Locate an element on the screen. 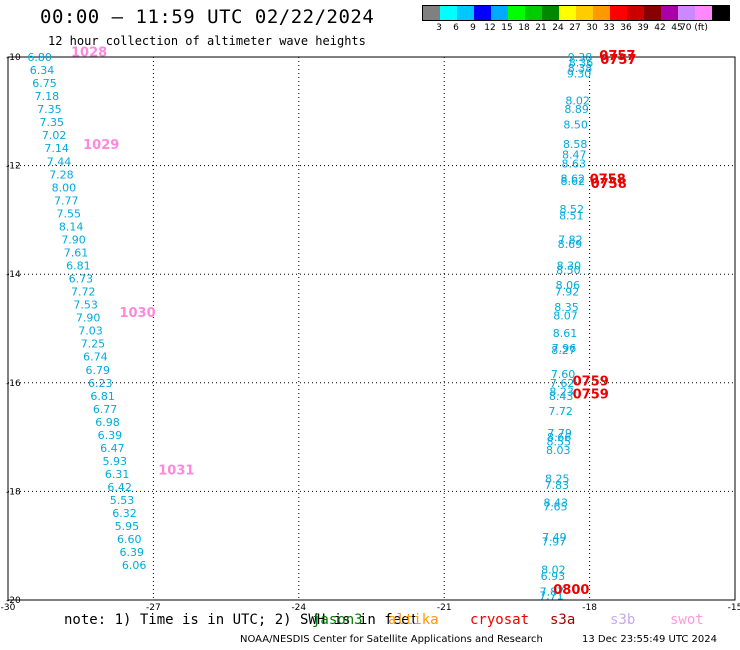  swh-label: 7.65 is located at coordinates (555, 507).